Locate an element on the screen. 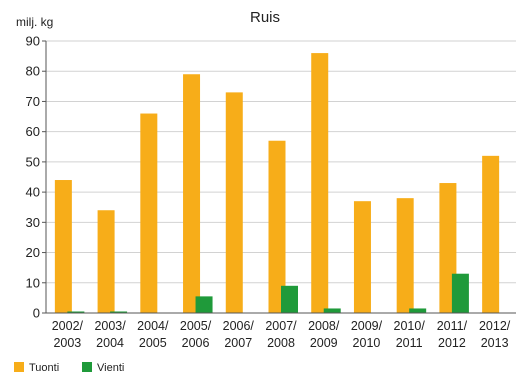  x-tick-label-1-0: 2003/ is located at coordinates (110, 326).